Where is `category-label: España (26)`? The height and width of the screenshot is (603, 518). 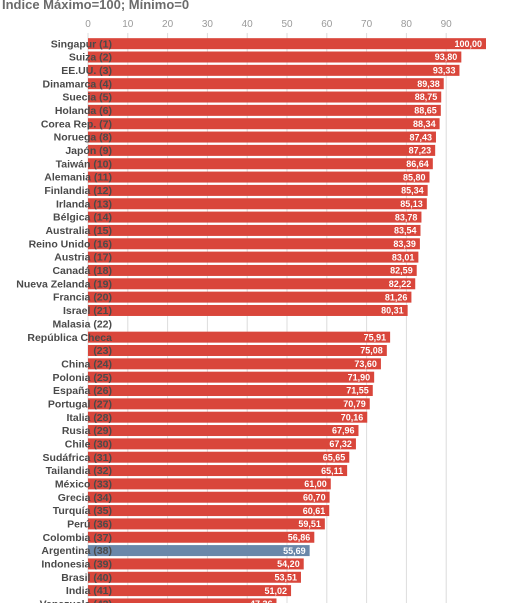
category-label: España (26) is located at coordinates (82, 391).